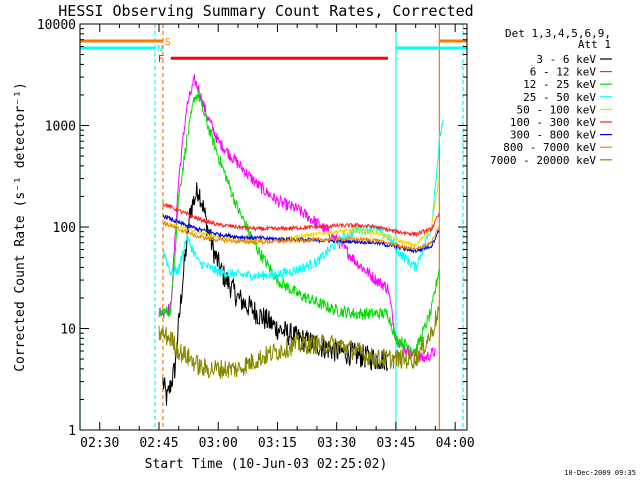  Describe the element at coordinates (559, 97) in the screenshot. I see `legend-label-3: 25 - 50 keV` at that location.